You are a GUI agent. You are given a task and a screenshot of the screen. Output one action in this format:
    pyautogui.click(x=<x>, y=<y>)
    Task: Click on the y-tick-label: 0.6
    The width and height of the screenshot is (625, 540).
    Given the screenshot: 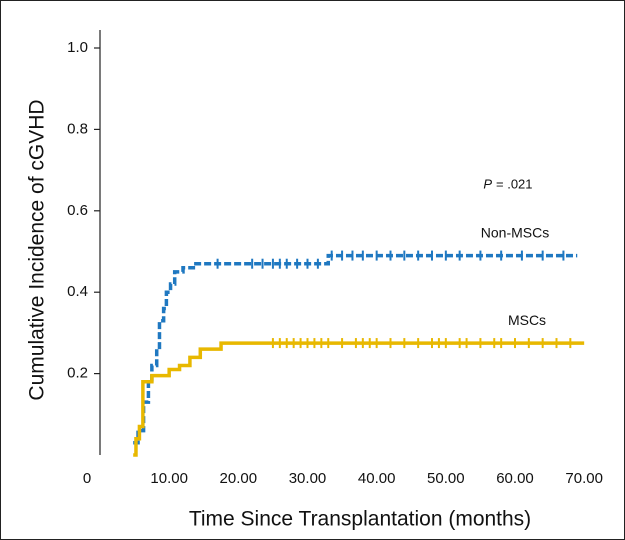 What is the action you would take?
    pyautogui.click(x=77, y=210)
    